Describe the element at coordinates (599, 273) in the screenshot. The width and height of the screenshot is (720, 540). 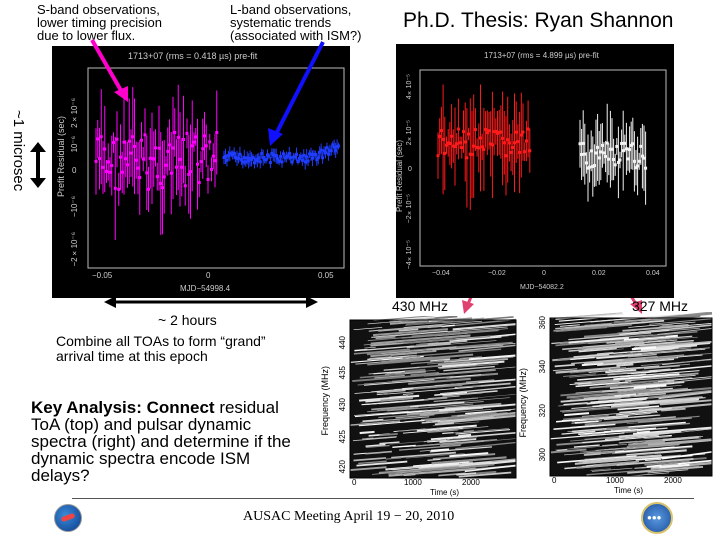
I see `right-xtick-4: 0.02` at that location.